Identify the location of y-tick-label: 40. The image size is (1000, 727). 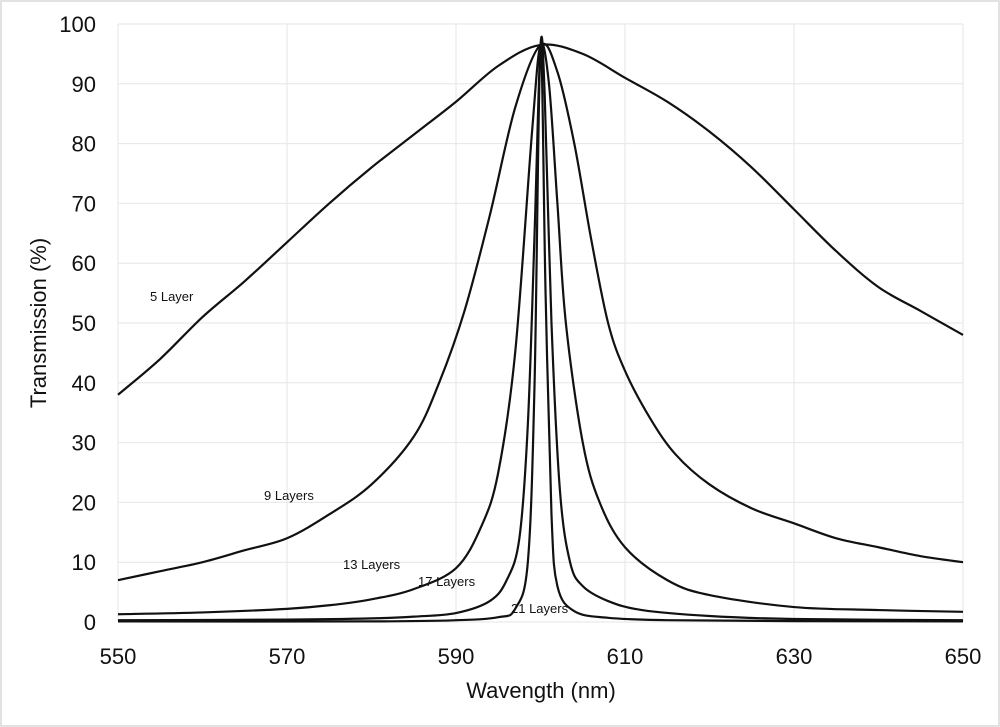
(84, 383).